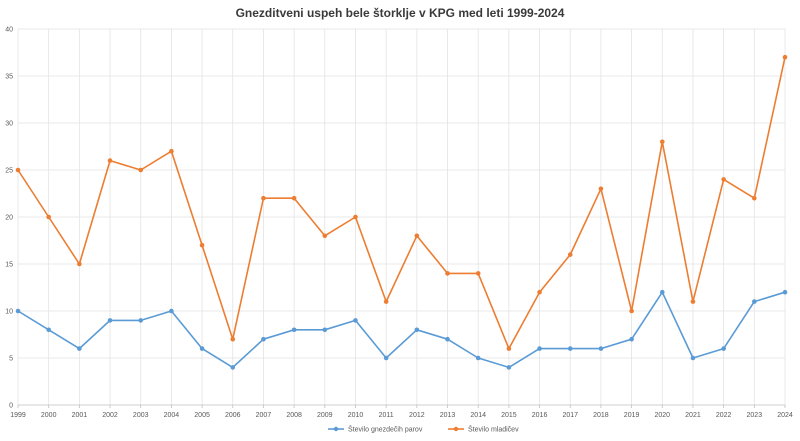  I want to click on x-tick-label: 2012, so click(417, 415).